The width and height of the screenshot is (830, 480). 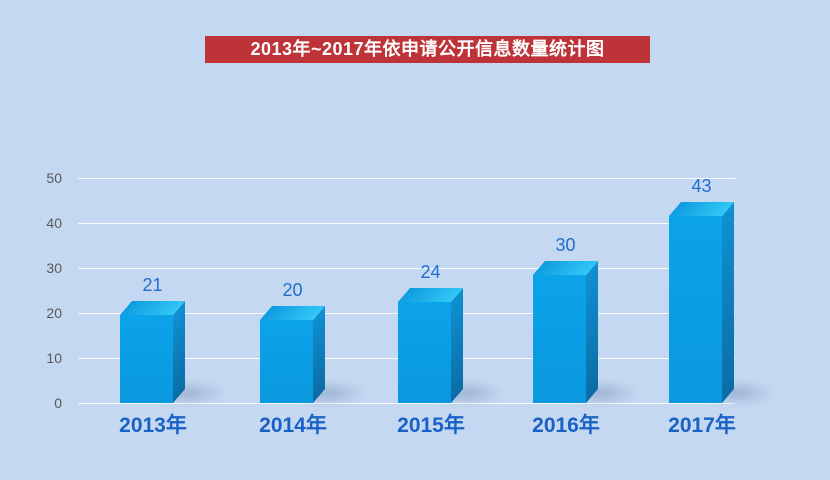 What do you see at coordinates (430, 272) in the screenshot?
I see `bar-value-label: 24` at bounding box center [430, 272].